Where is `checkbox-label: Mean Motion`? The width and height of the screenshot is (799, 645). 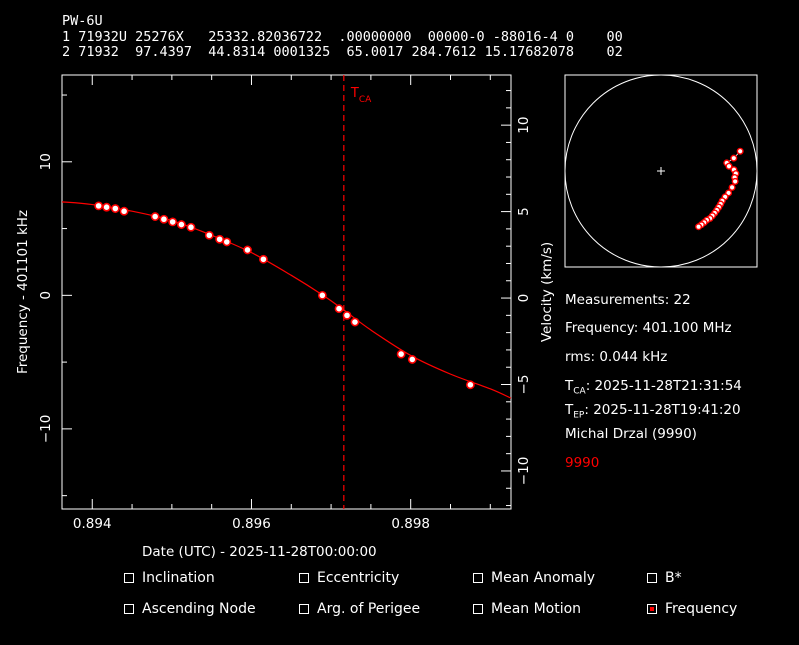
checkbox-label: Mean Motion is located at coordinates (536, 609).